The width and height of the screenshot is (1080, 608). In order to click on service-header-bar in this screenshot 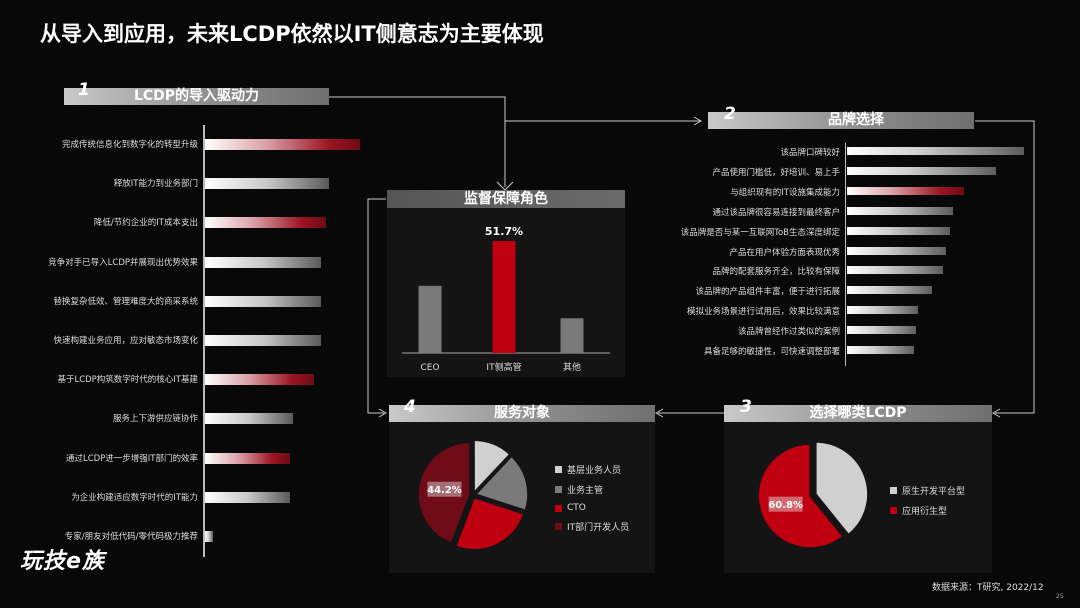, I will do `click(522, 413)`.